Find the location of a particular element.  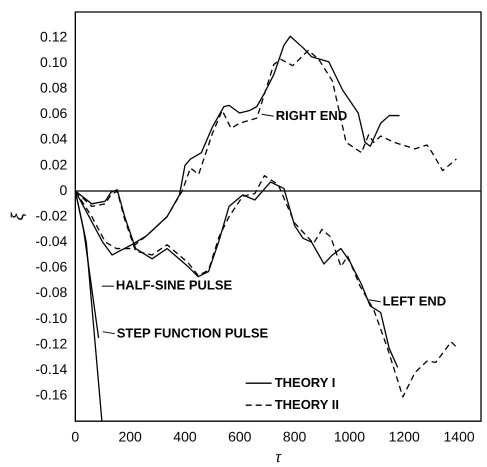

y-axis-title: ξ is located at coordinates (17, 215).